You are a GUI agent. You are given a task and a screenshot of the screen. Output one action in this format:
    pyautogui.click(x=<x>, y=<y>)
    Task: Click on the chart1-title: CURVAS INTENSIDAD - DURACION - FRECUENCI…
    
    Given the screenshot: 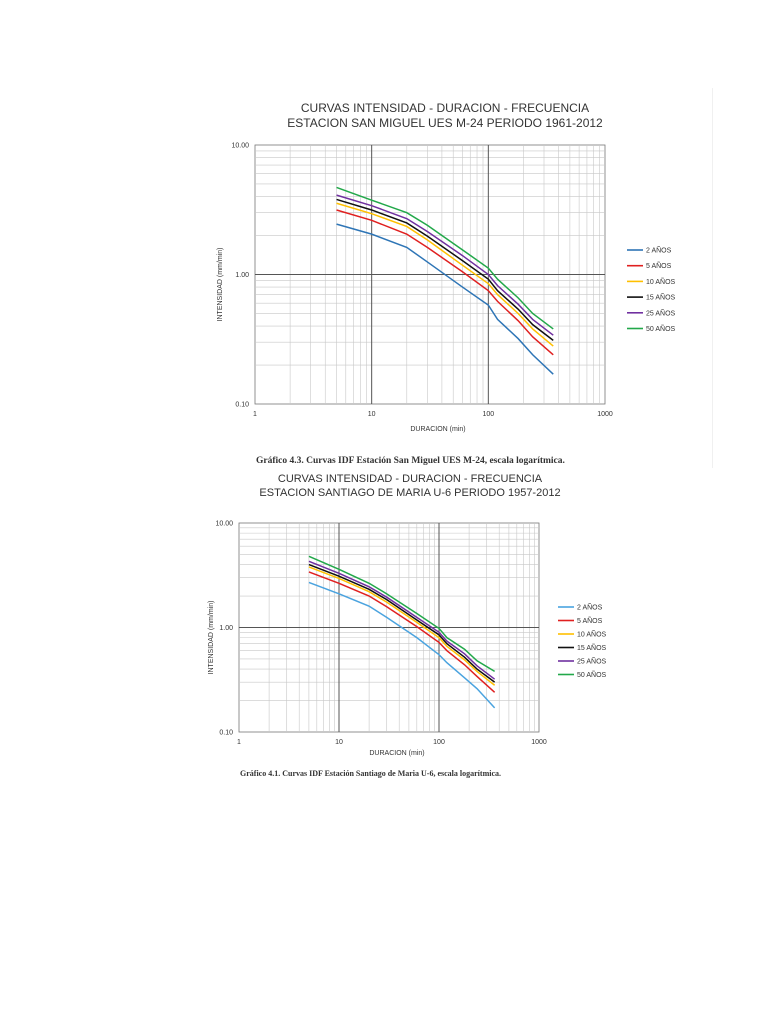 What is the action you would take?
    pyautogui.click(x=445, y=108)
    